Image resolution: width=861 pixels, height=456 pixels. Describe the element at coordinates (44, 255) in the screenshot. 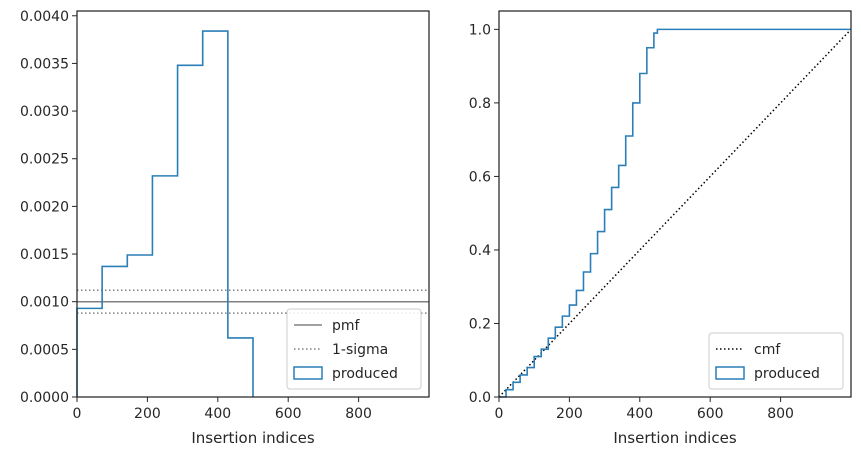

I see `y-tick-label: 0.0015` at that location.